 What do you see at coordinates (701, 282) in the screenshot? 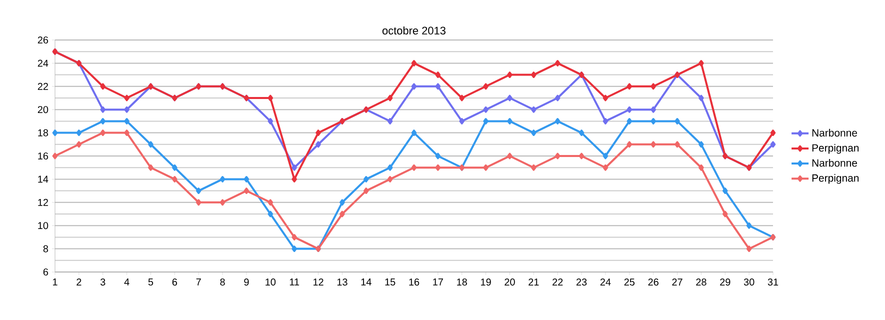
I see `x-tick-label: 28` at bounding box center [701, 282].